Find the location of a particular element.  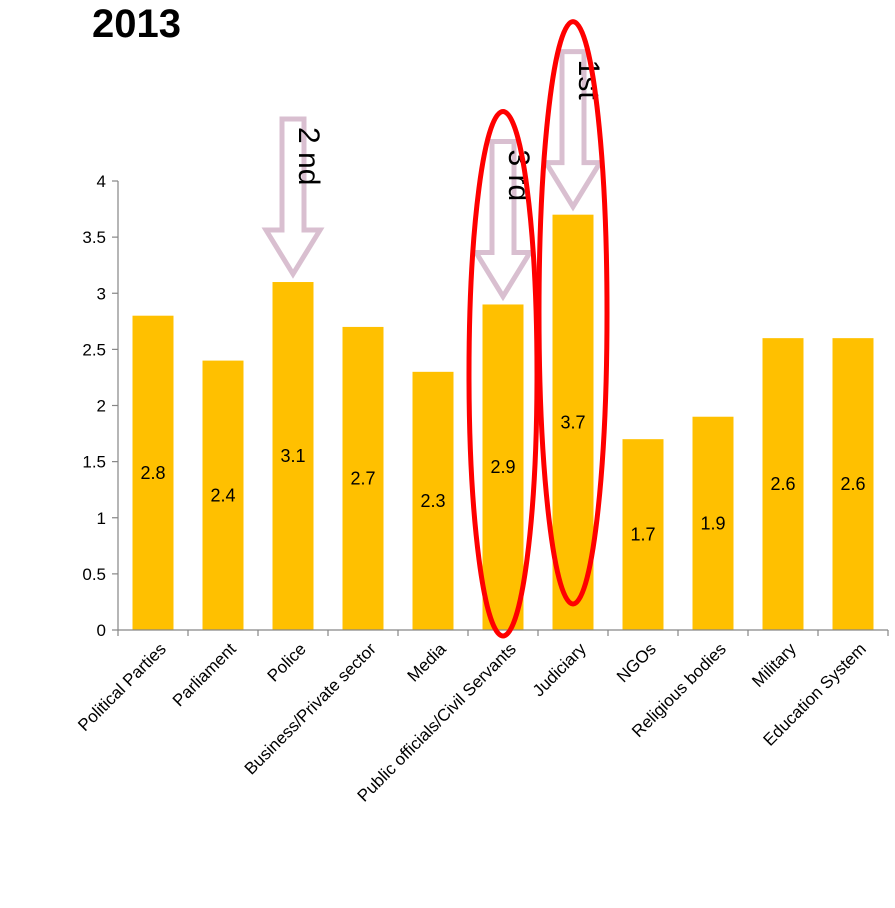

x-tick-label: Military is located at coordinates (774, 665).